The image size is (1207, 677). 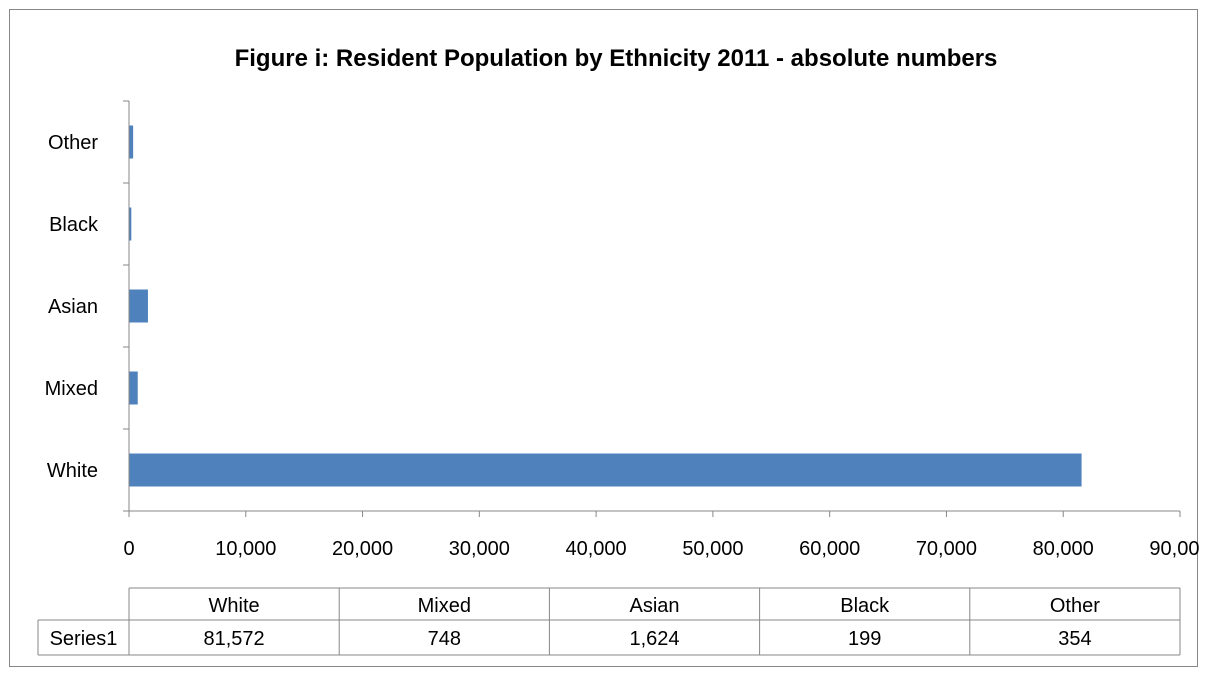 I want to click on bar-white, so click(x=605, y=470).